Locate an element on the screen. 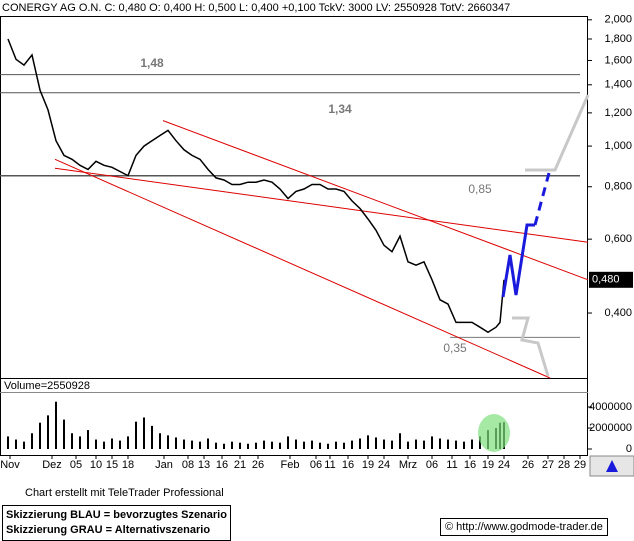 Image resolution: width=634 pixels, height=541 pixels. x-tick-label: 15 is located at coordinates (112, 465).